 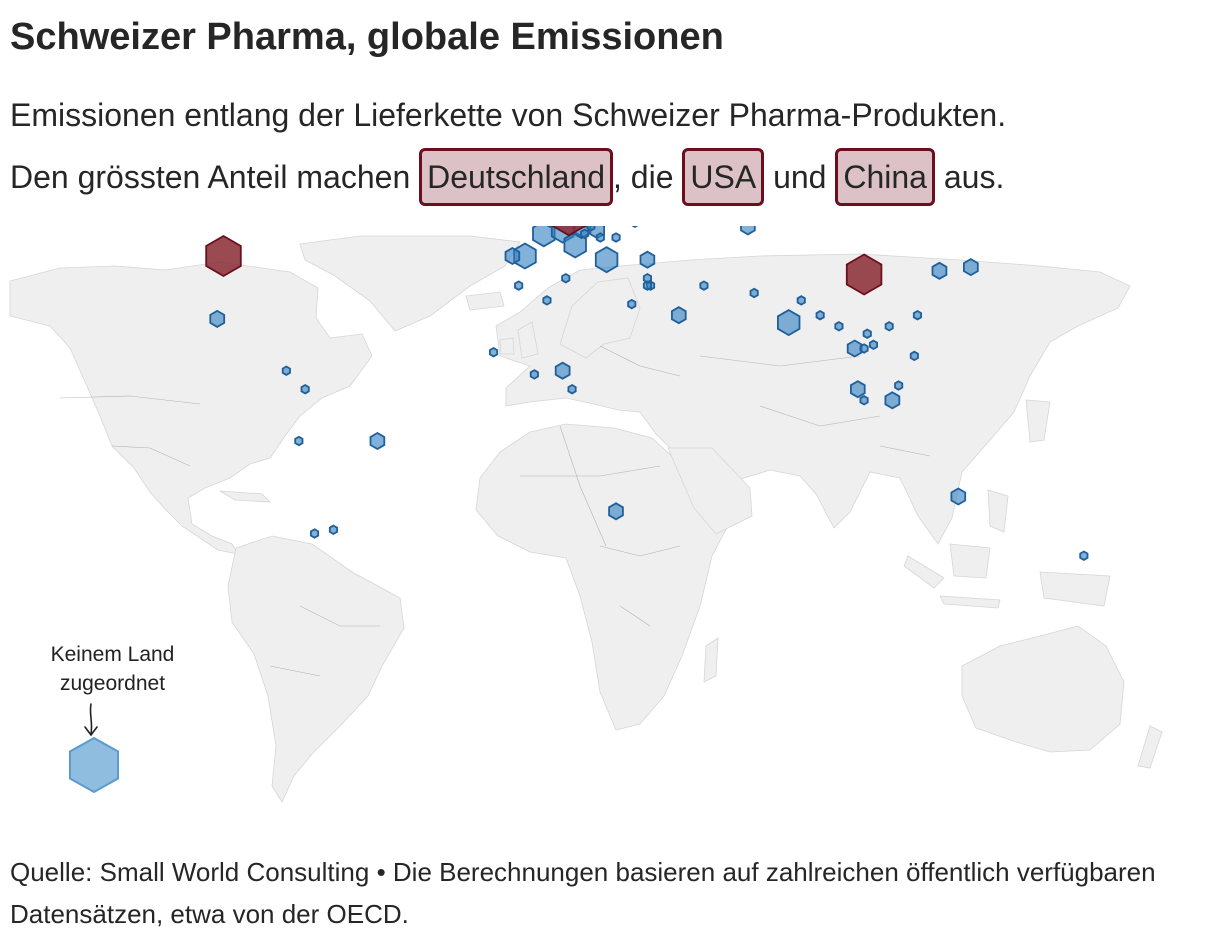 What do you see at coordinates (643, 177) in the screenshot?
I see `subtitle-sep1: , die` at bounding box center [643, 177].